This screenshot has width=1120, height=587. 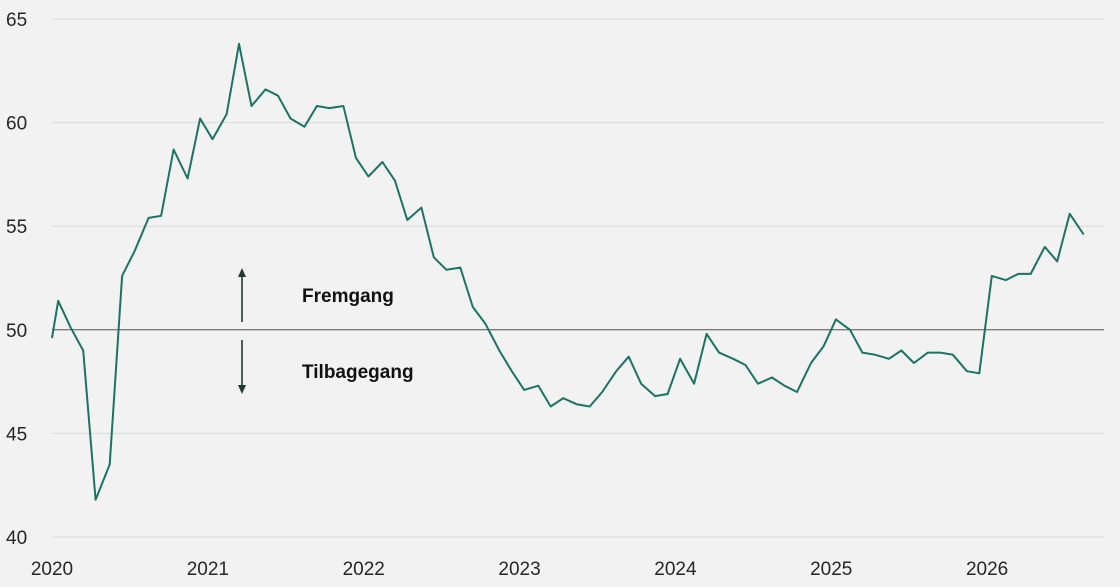 What do you see at coordinates (16, 331) in the screenshot?
I see `y-tick-label: 50` at bounding box center [16, 331].